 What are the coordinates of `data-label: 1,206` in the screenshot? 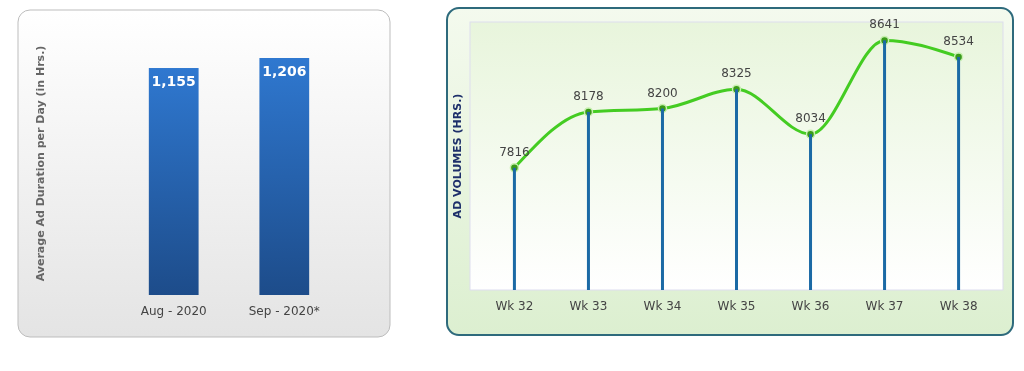 It's located at (284, 71).